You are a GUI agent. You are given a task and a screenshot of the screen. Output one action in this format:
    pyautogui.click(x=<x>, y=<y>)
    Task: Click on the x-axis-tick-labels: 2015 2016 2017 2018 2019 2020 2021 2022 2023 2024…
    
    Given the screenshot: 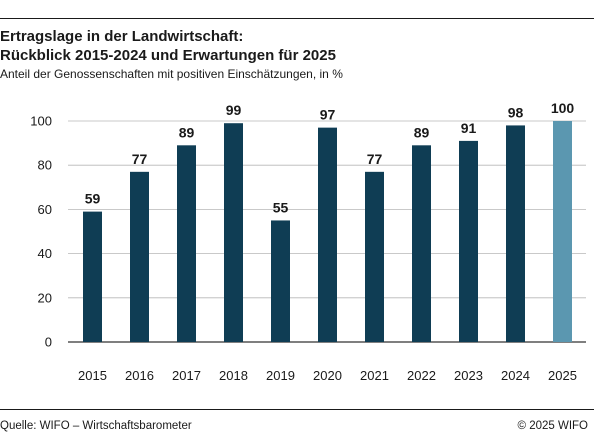 What is the action you would take?
    pyautogui.click(x=327, y=375)
    